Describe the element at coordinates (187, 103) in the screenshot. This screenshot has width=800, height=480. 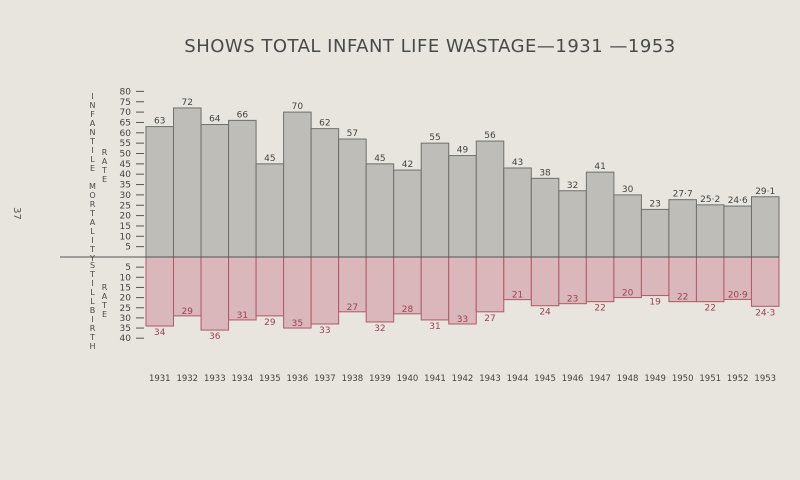
I see `infant-mortality-value-label: 72` at that location.